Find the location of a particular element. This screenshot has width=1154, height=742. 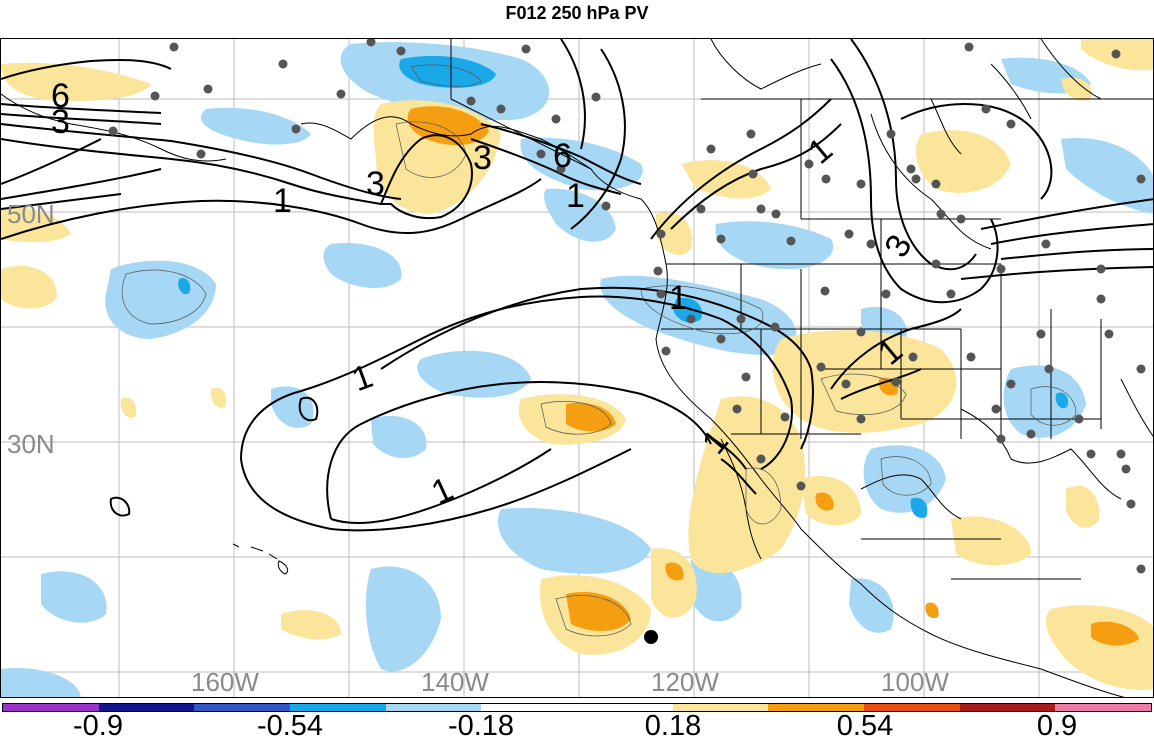

lon-label-100w: 100W is located at coordinates (915, 682).